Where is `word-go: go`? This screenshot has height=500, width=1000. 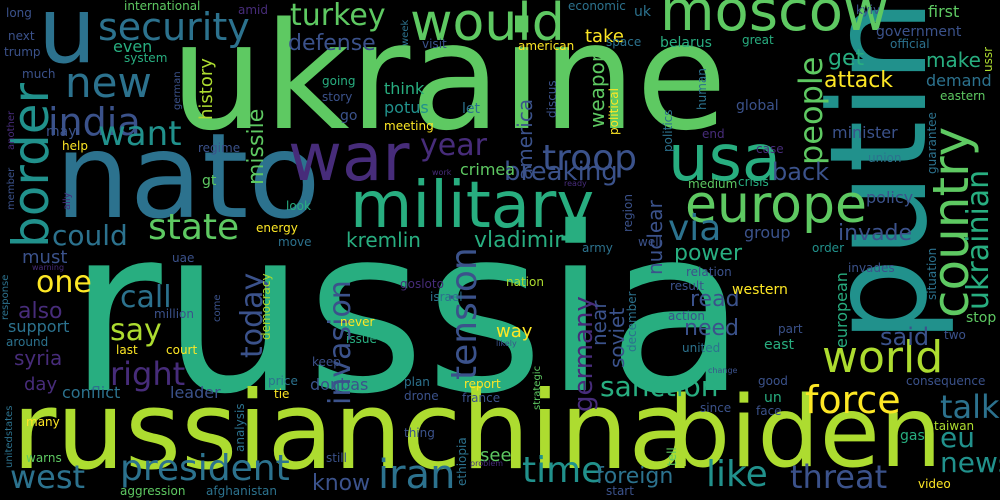
word-go: go is located at coordinates (348, 116).